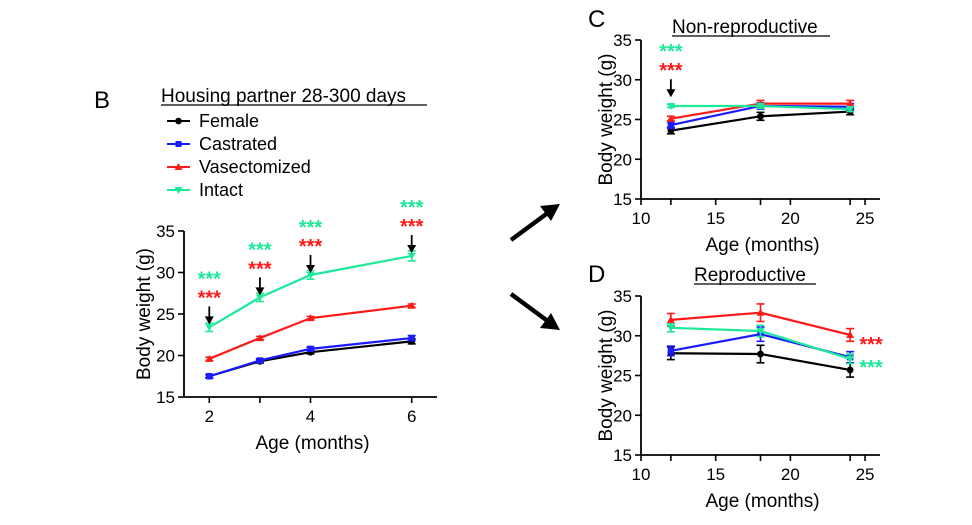 The image size is (972, 525). I want to click on panel-c-series-female, so click(760, 121).